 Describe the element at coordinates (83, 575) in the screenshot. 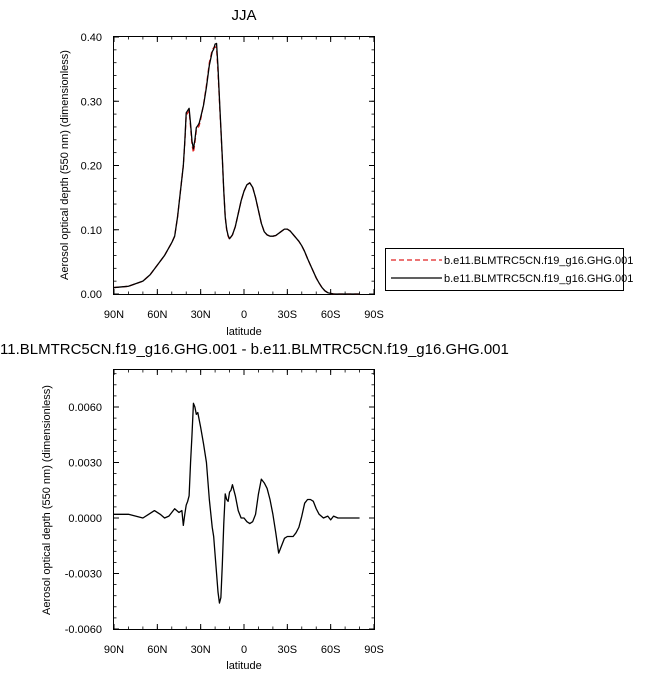

I see `y-tick-label: -0.0030` at that location.